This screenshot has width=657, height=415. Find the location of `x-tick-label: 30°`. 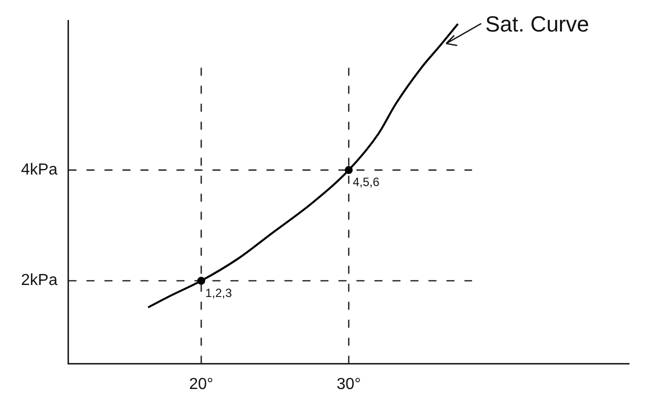

x-tick-label: 30° is located at coordinates (348, 384).